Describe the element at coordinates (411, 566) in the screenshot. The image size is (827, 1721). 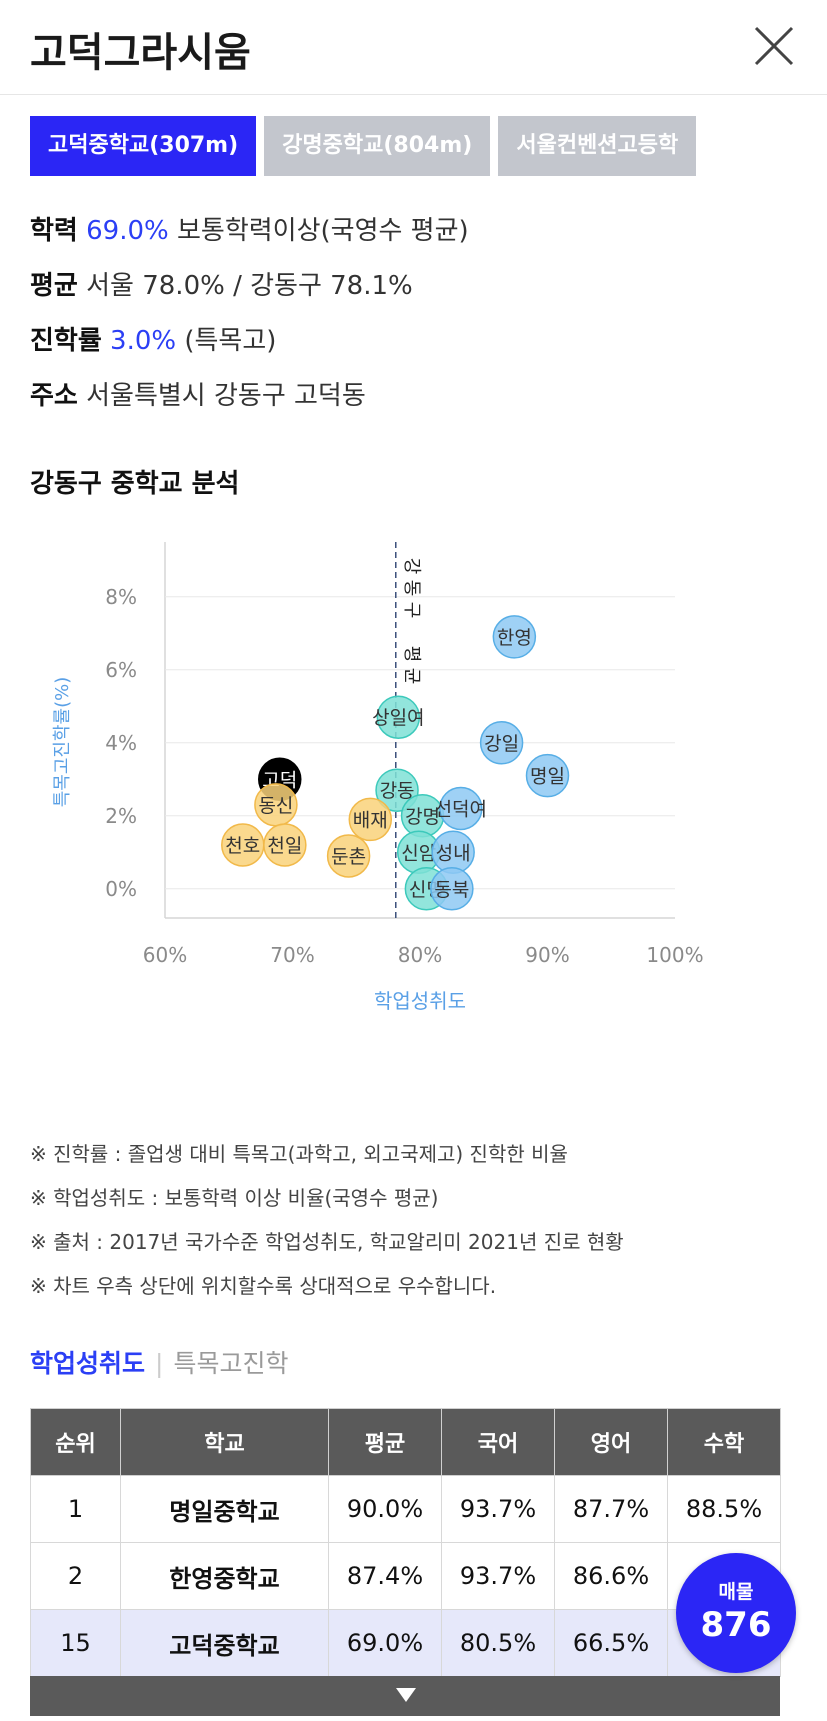
I see `reference-line-label-char: 강` at that location.